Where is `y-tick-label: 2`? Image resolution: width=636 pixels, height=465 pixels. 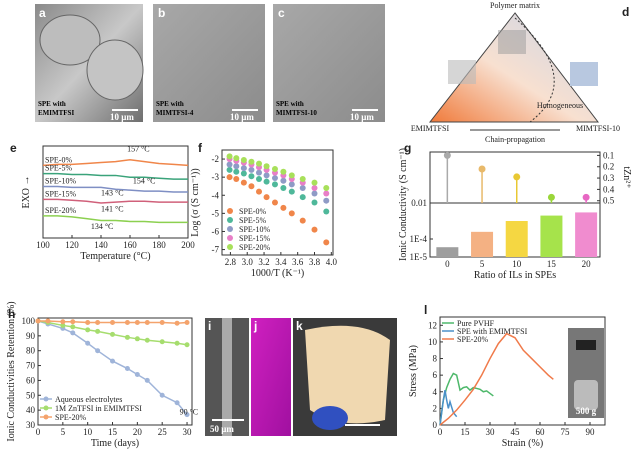
y-tick-label: 2 is located at coordinates (435, 408).